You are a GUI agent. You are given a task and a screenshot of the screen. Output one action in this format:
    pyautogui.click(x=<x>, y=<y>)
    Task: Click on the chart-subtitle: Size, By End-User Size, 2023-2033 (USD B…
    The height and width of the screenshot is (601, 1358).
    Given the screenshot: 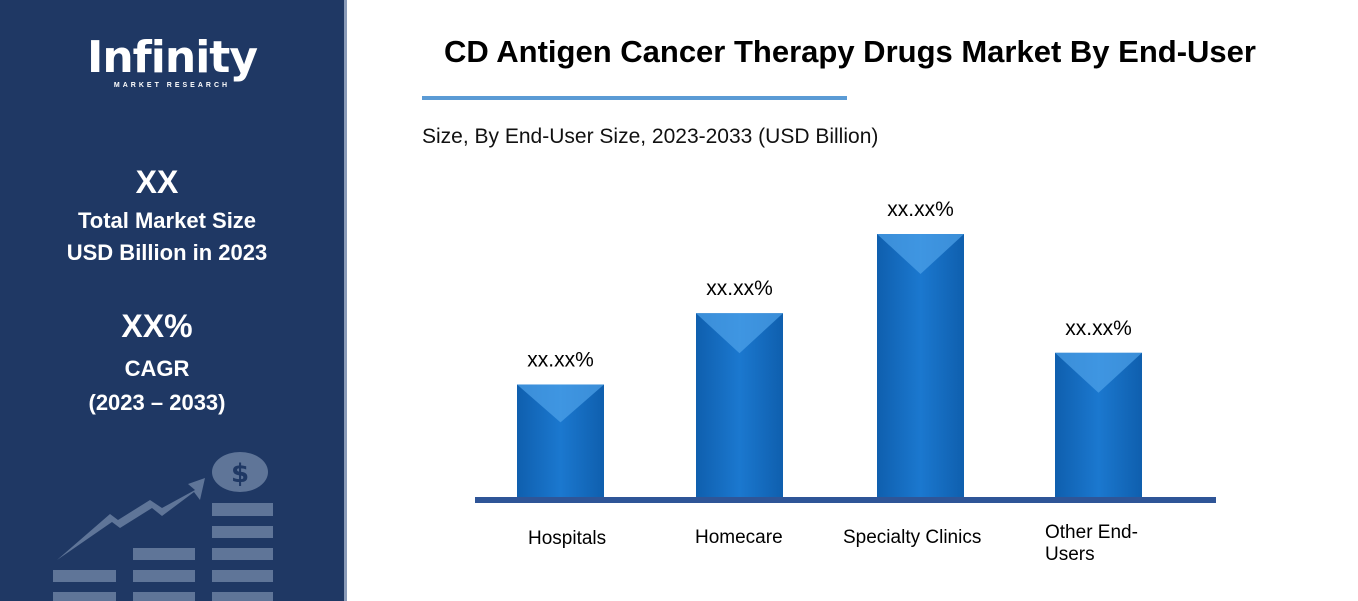 What is the action you would take?
    pyautogui.click(x=650, y=136)
    